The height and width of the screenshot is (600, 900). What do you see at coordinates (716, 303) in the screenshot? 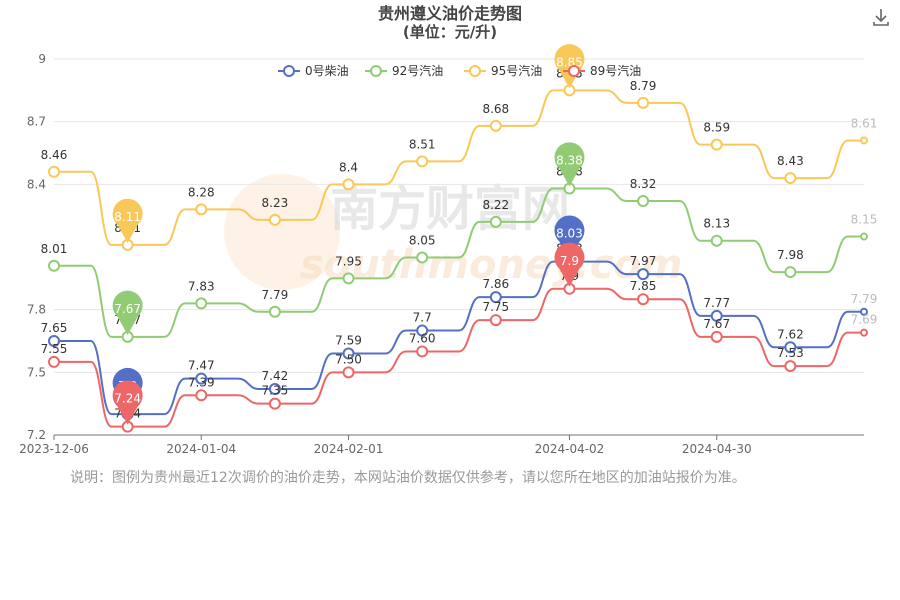
I see `data-label: 7.77` at bounding box center [716, 303].